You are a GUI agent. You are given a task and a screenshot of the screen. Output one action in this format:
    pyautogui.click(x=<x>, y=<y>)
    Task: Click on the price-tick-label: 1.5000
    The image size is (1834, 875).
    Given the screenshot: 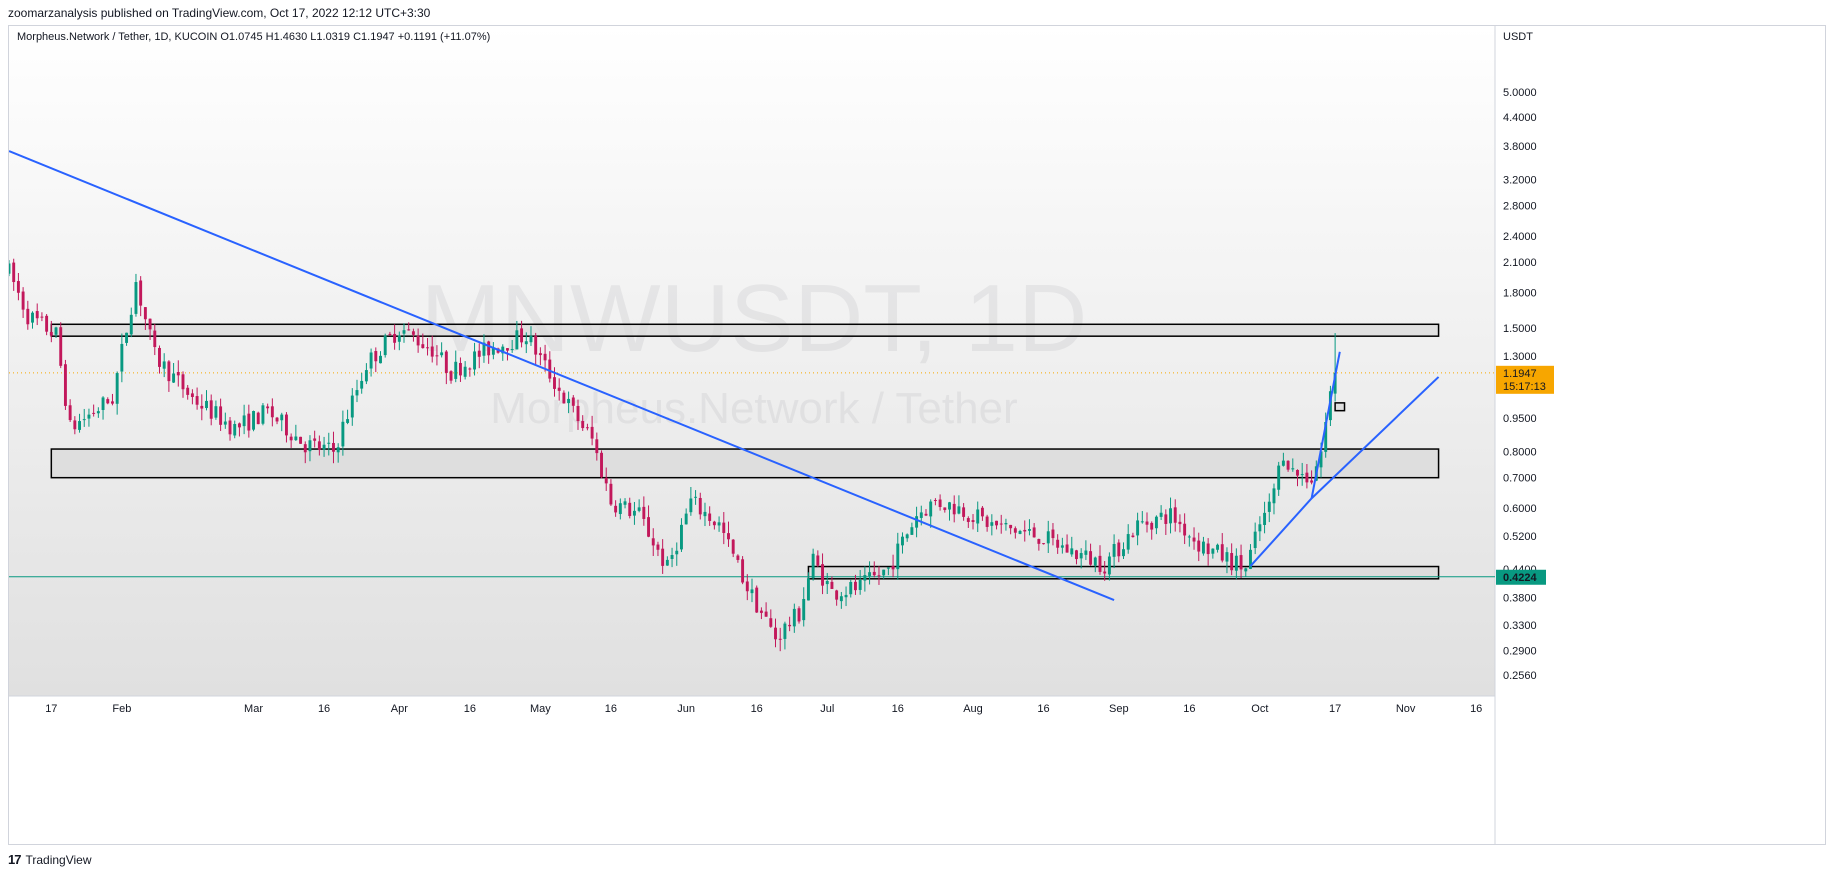 What is the action you would take?
    pyautogui.click(x=1520, y=329)
    